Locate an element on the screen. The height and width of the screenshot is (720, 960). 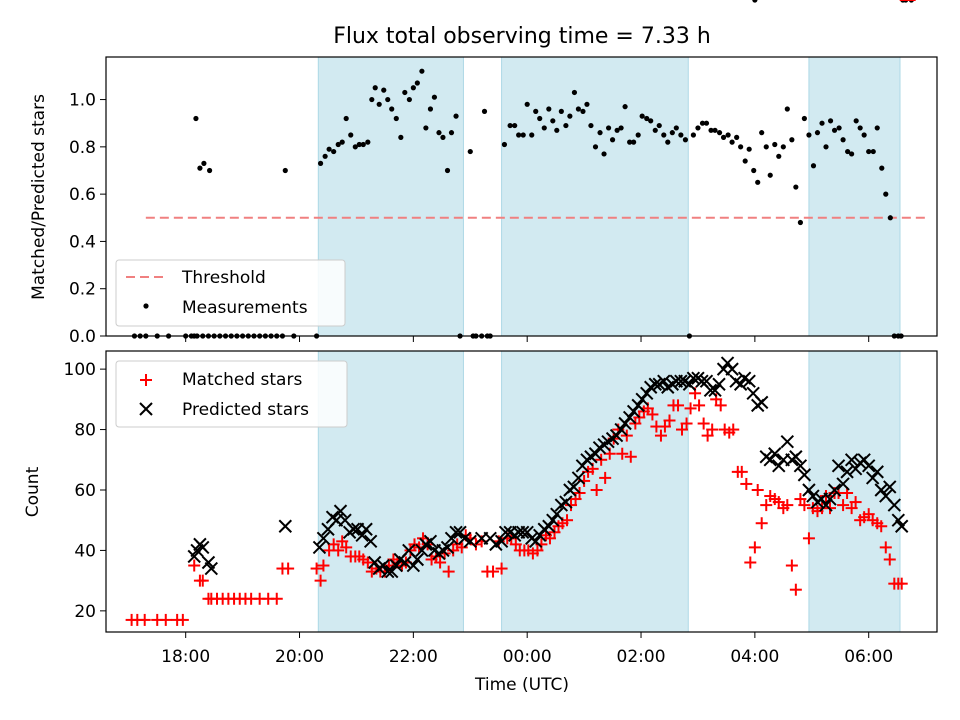
chart-title: Flux total observing time = 7.33 h is located at coordinates (522, 36).